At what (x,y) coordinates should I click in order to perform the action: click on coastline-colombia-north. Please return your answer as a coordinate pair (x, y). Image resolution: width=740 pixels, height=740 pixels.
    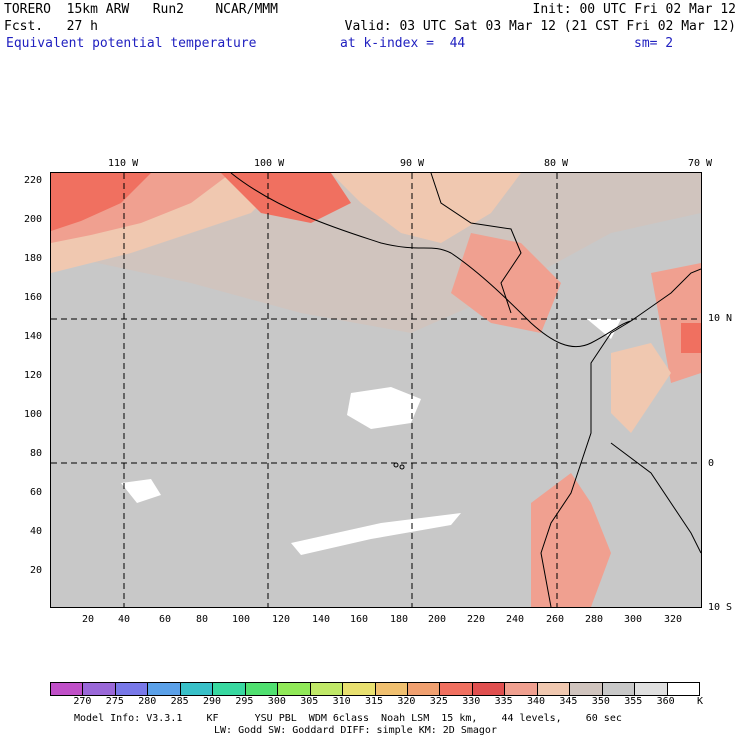
    Looking at the image, I should click on (665, 295).